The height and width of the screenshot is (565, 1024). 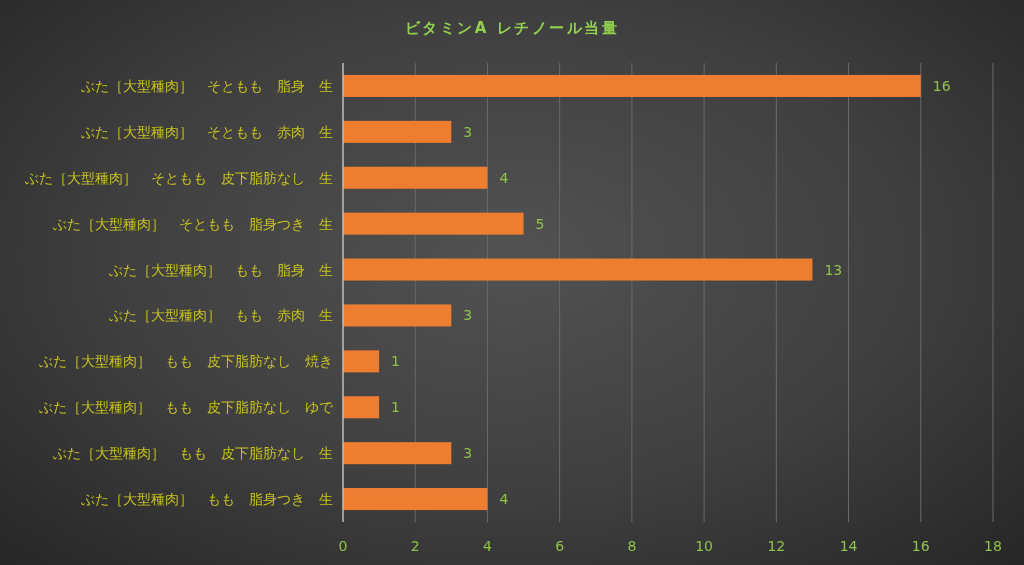 What do you see at coordinates (207, 85) in the screenshot?
I see `y-tick-label: ぶた［大型種肉］ そともも 脂身 生` at bounding box center [207, 85].